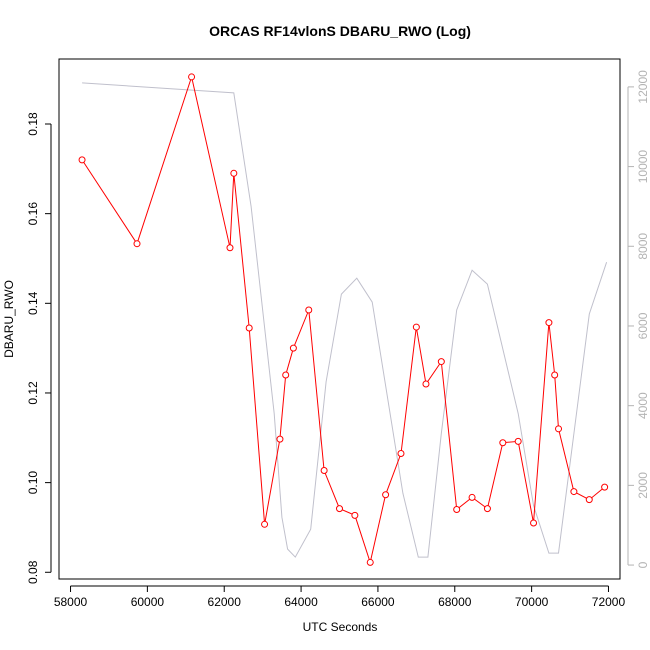 The image size is (650, 650). Describe the element at coordinates (378, 602) in the screenshot. I see `x-tick-label: 66000` at that location.